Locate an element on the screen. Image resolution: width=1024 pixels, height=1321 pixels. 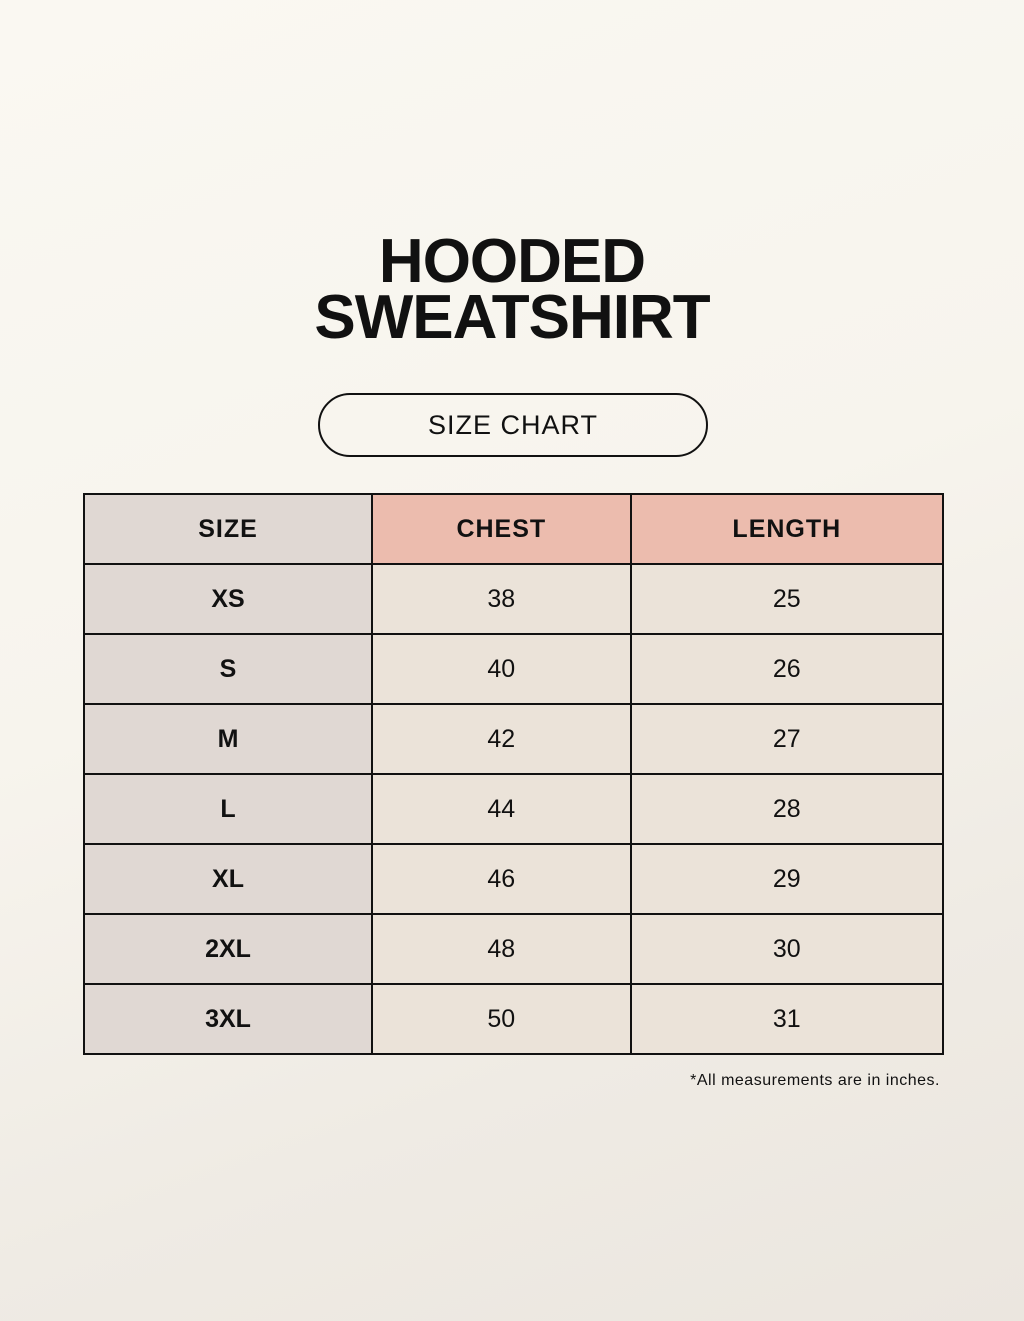
cell-length: 25 is located at coordinates (787, 599).